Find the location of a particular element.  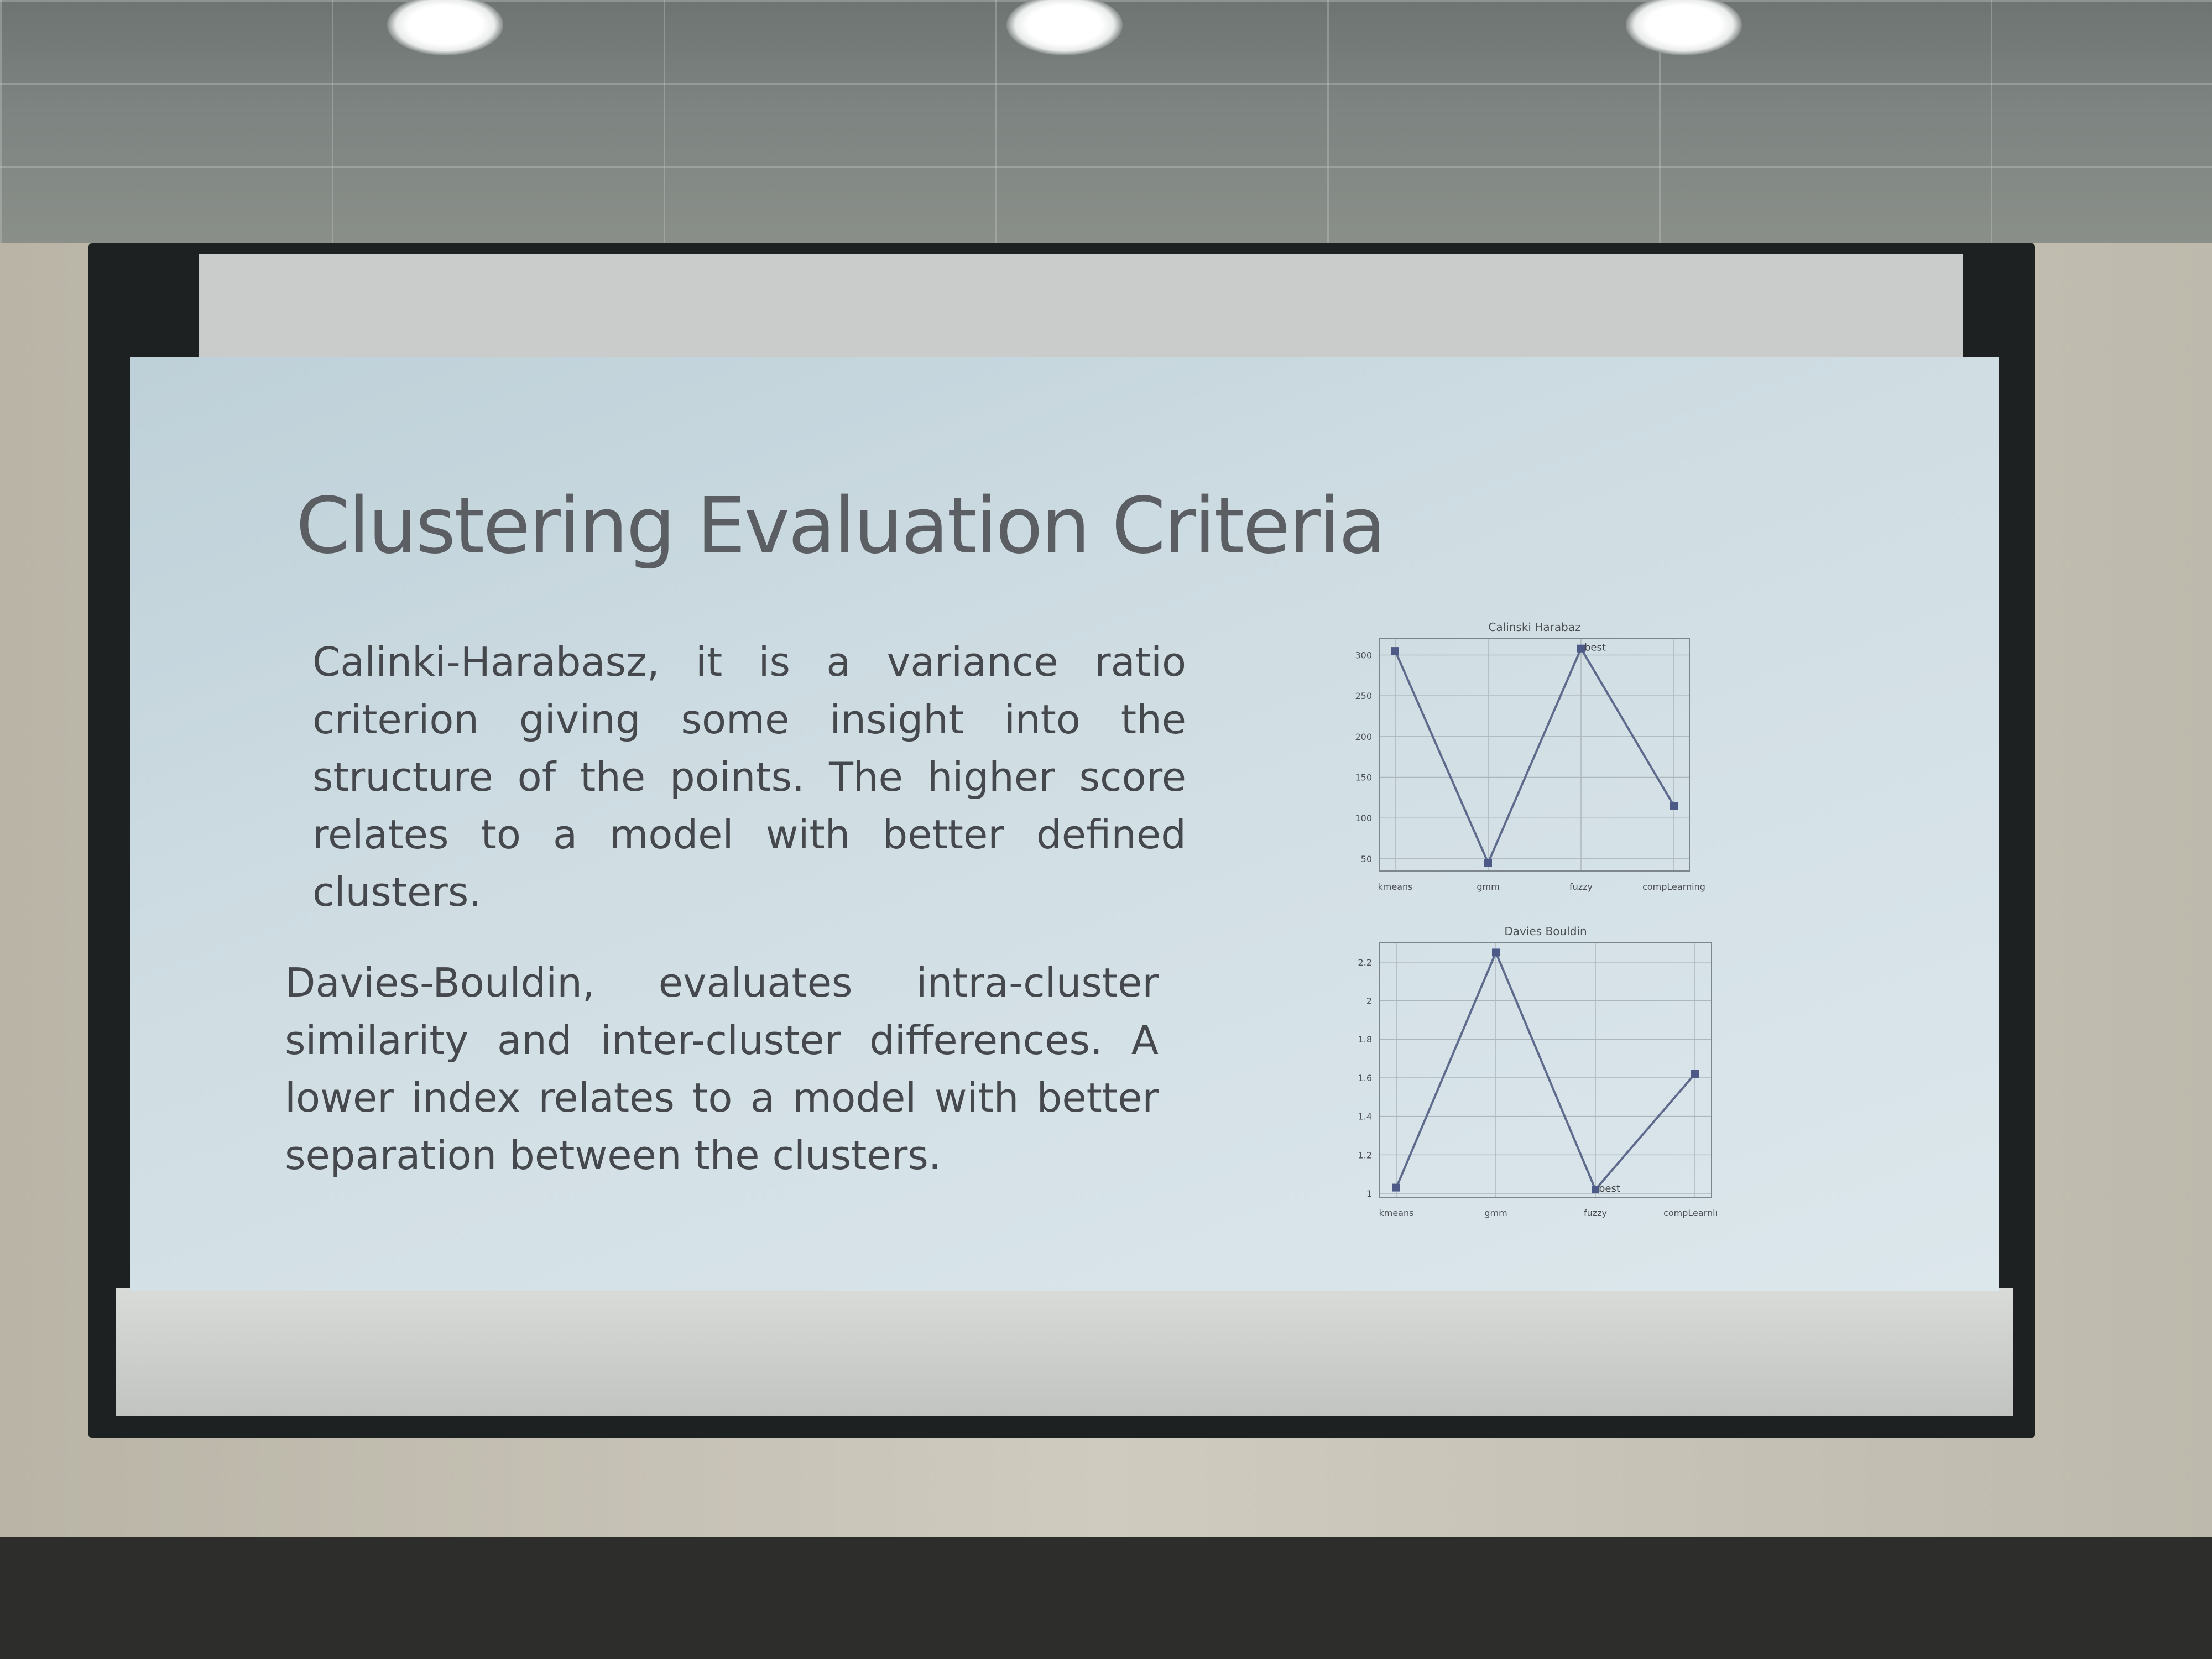

y-tick-label: 1.8 is located at coordinates (1365, 1039).